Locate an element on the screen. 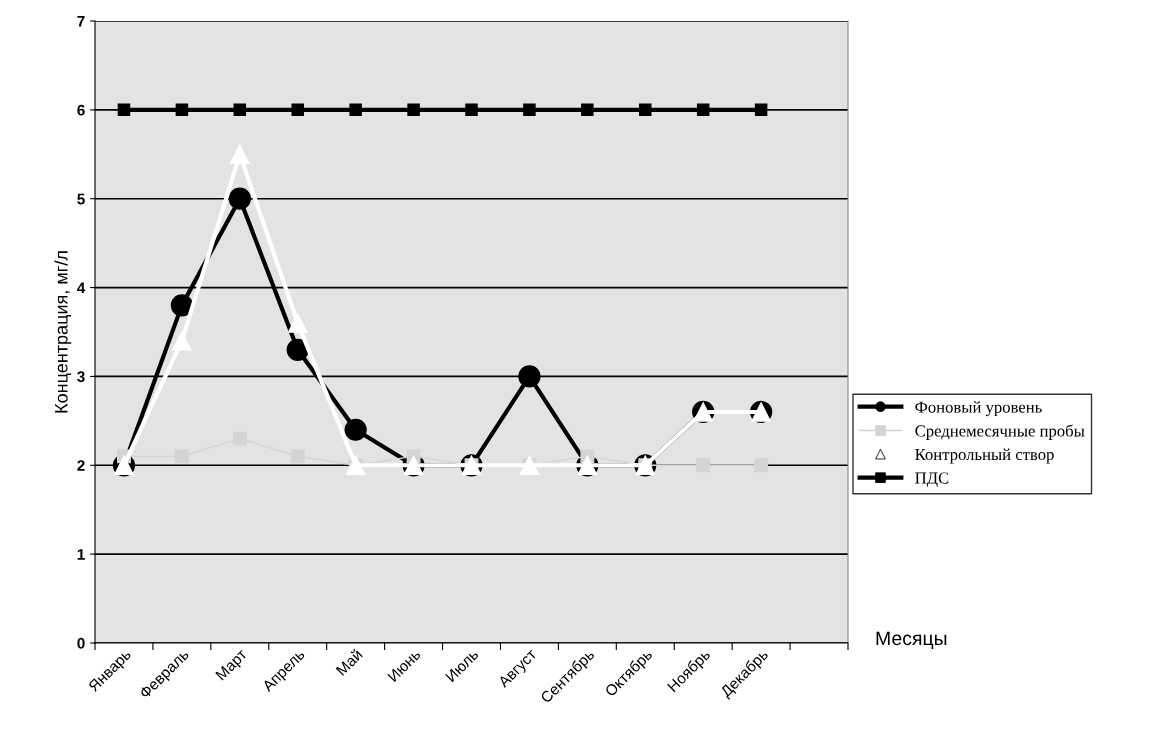  y-tick-label: 1 is located at coordinates (81, 554).